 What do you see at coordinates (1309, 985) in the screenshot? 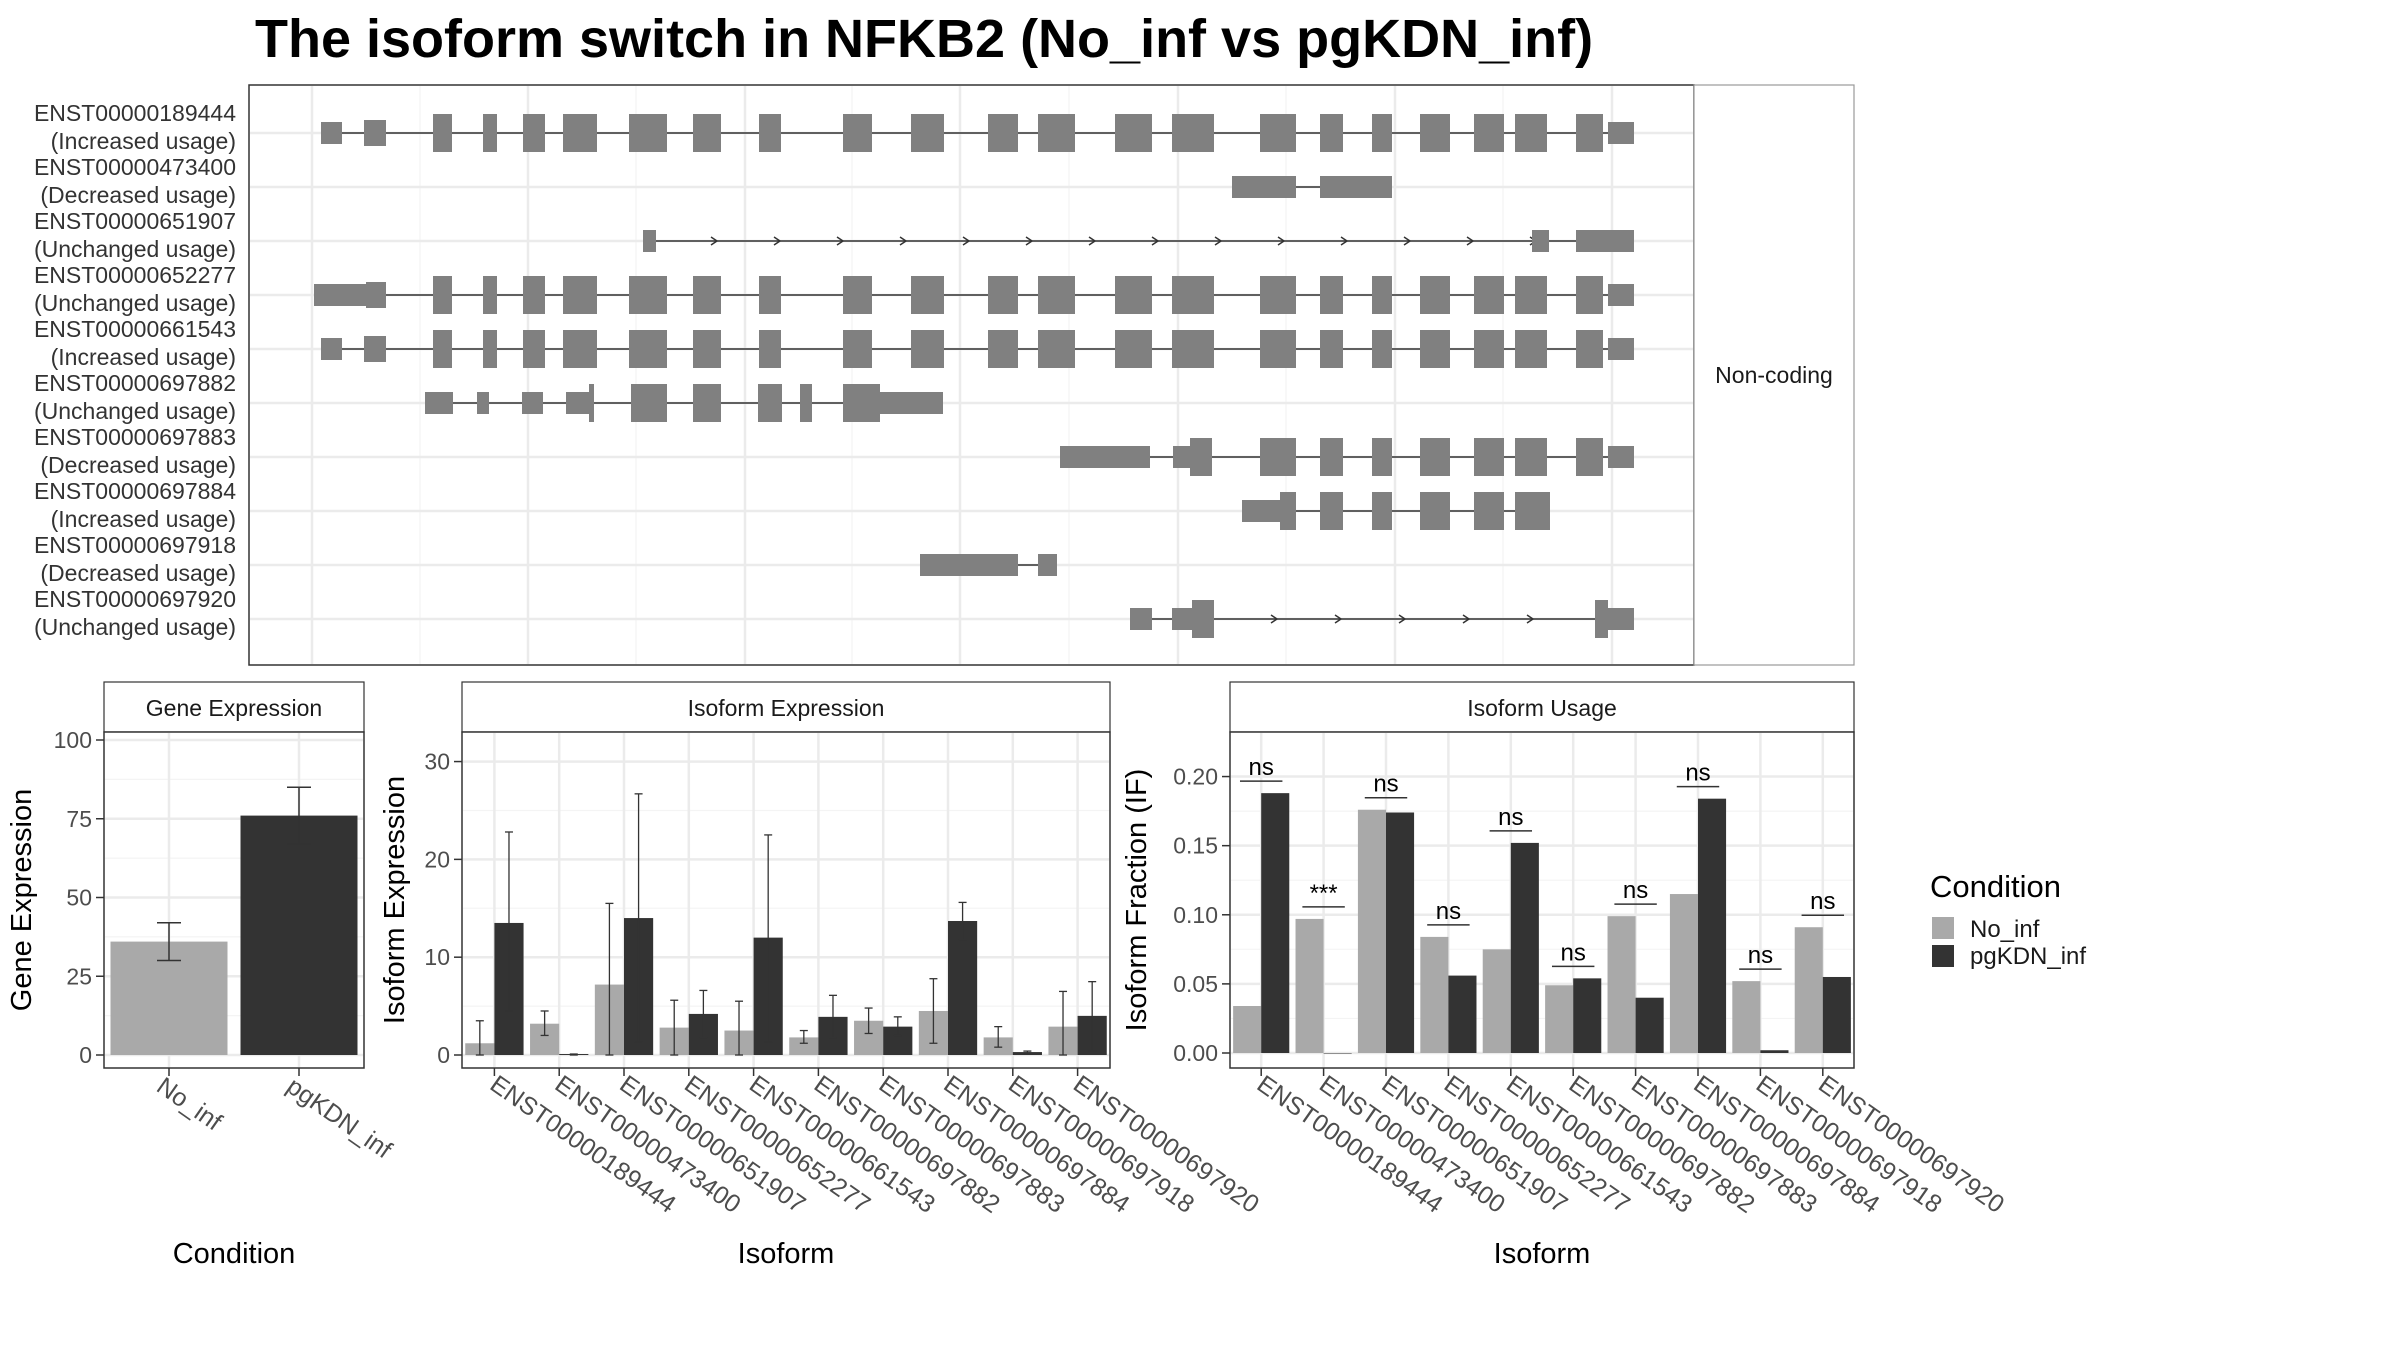
I see `isoform-usage-bar-No_inf-ENST00000473400` at bounding box center [1309, 985].